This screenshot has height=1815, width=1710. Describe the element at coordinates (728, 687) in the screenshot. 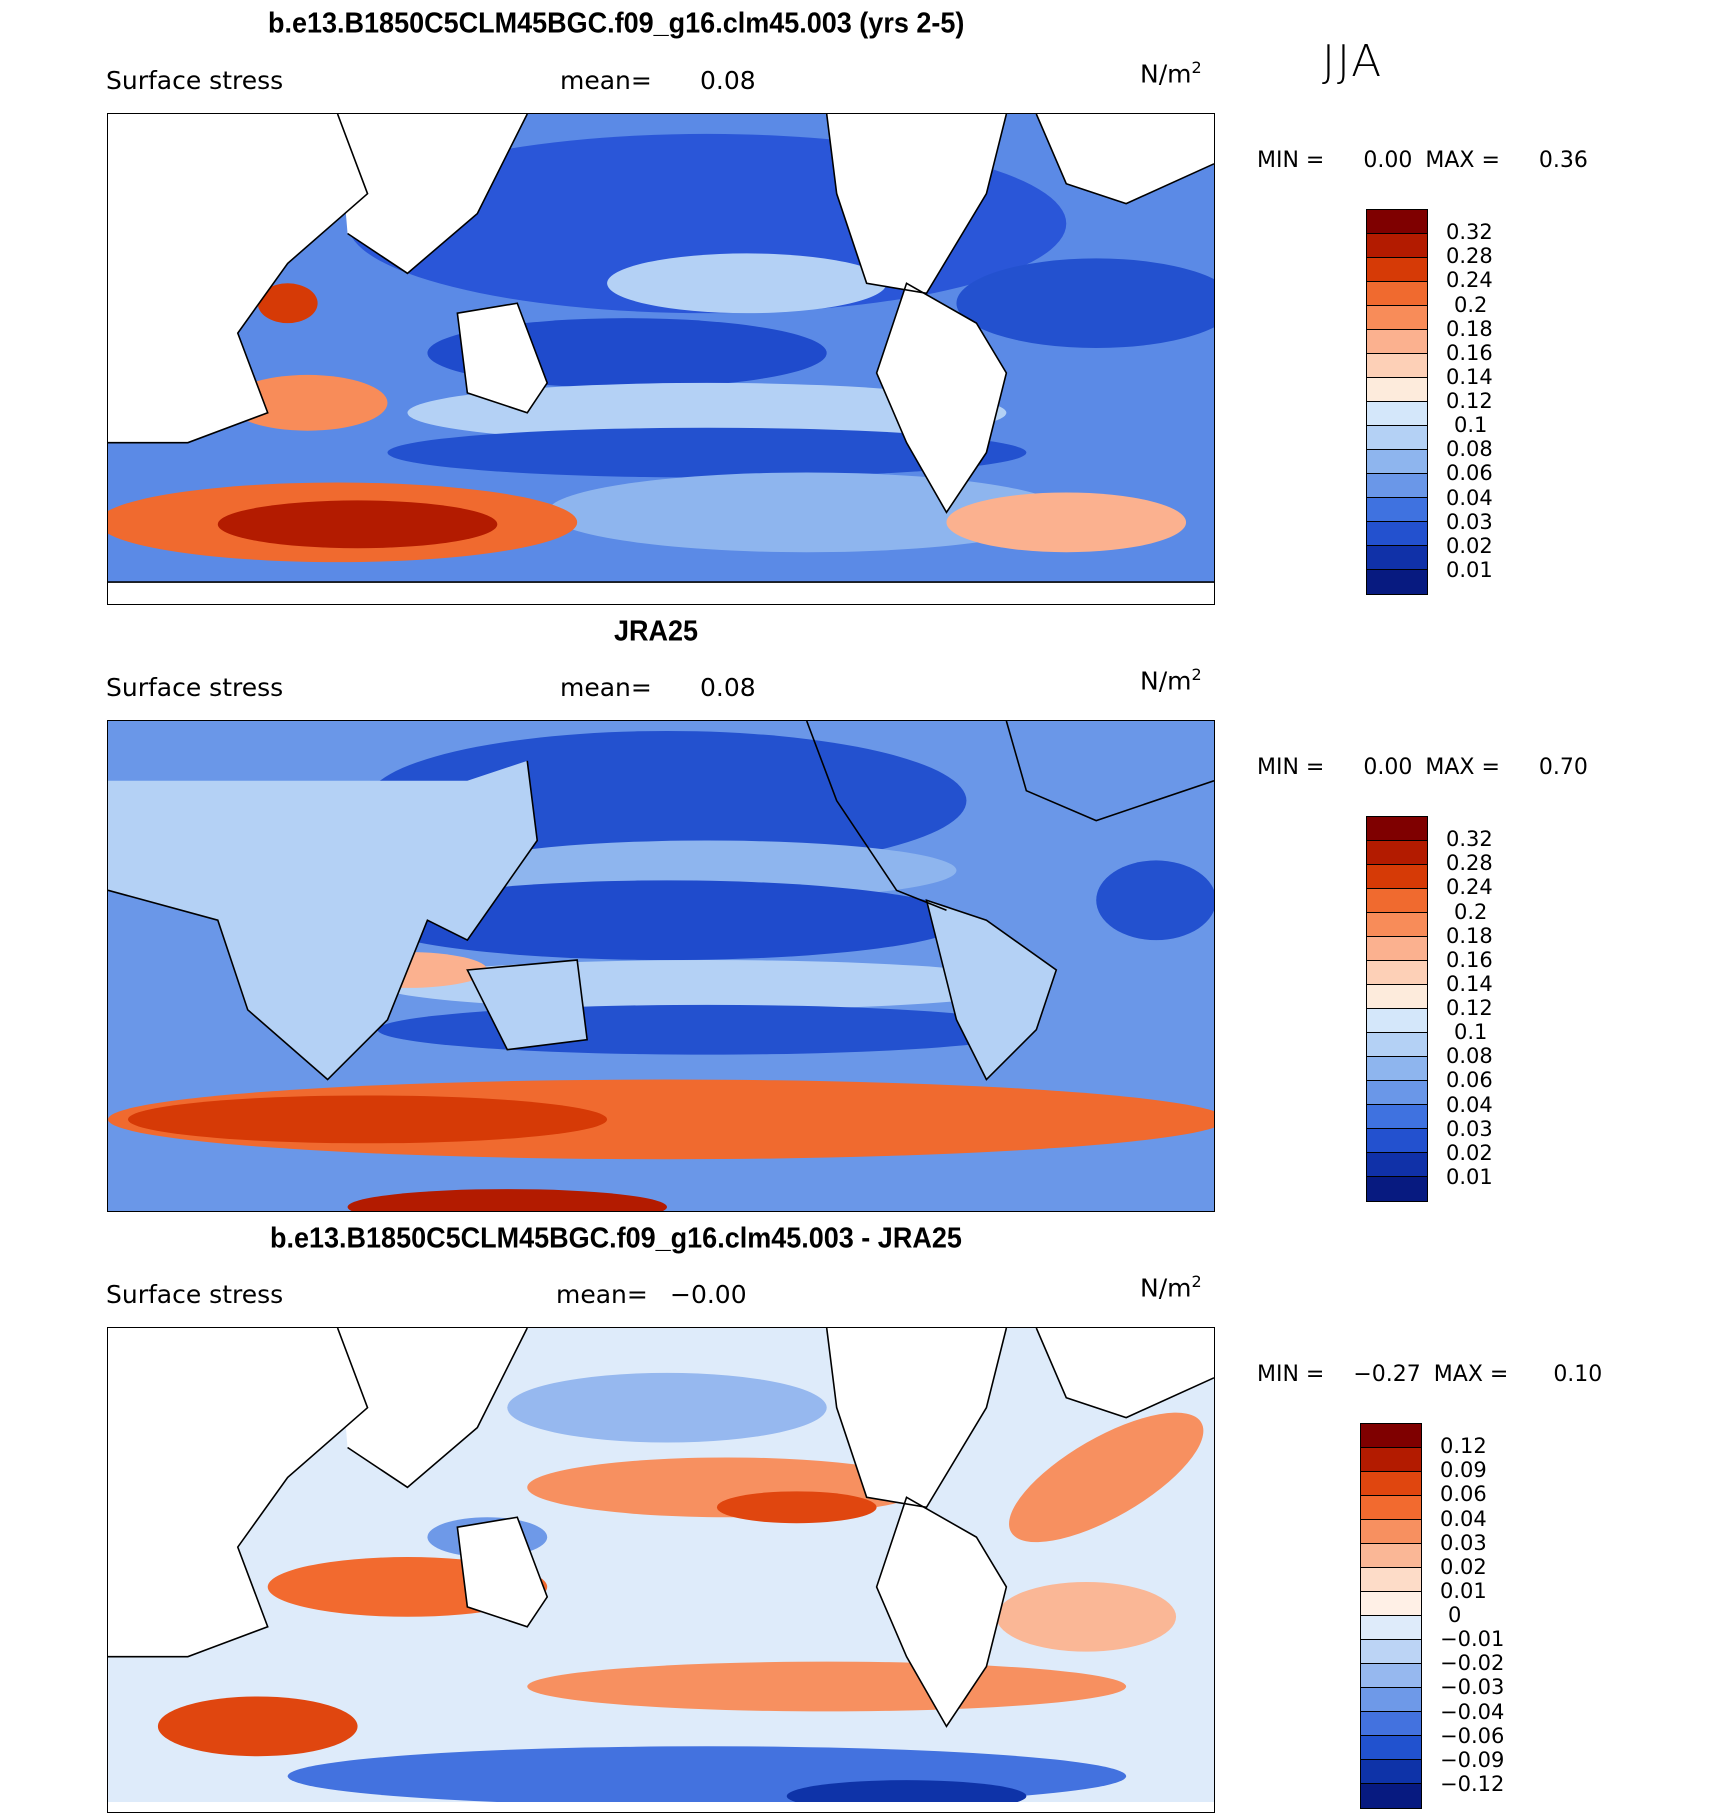

I see `panel-2-mean-value: 0.08` at that location.